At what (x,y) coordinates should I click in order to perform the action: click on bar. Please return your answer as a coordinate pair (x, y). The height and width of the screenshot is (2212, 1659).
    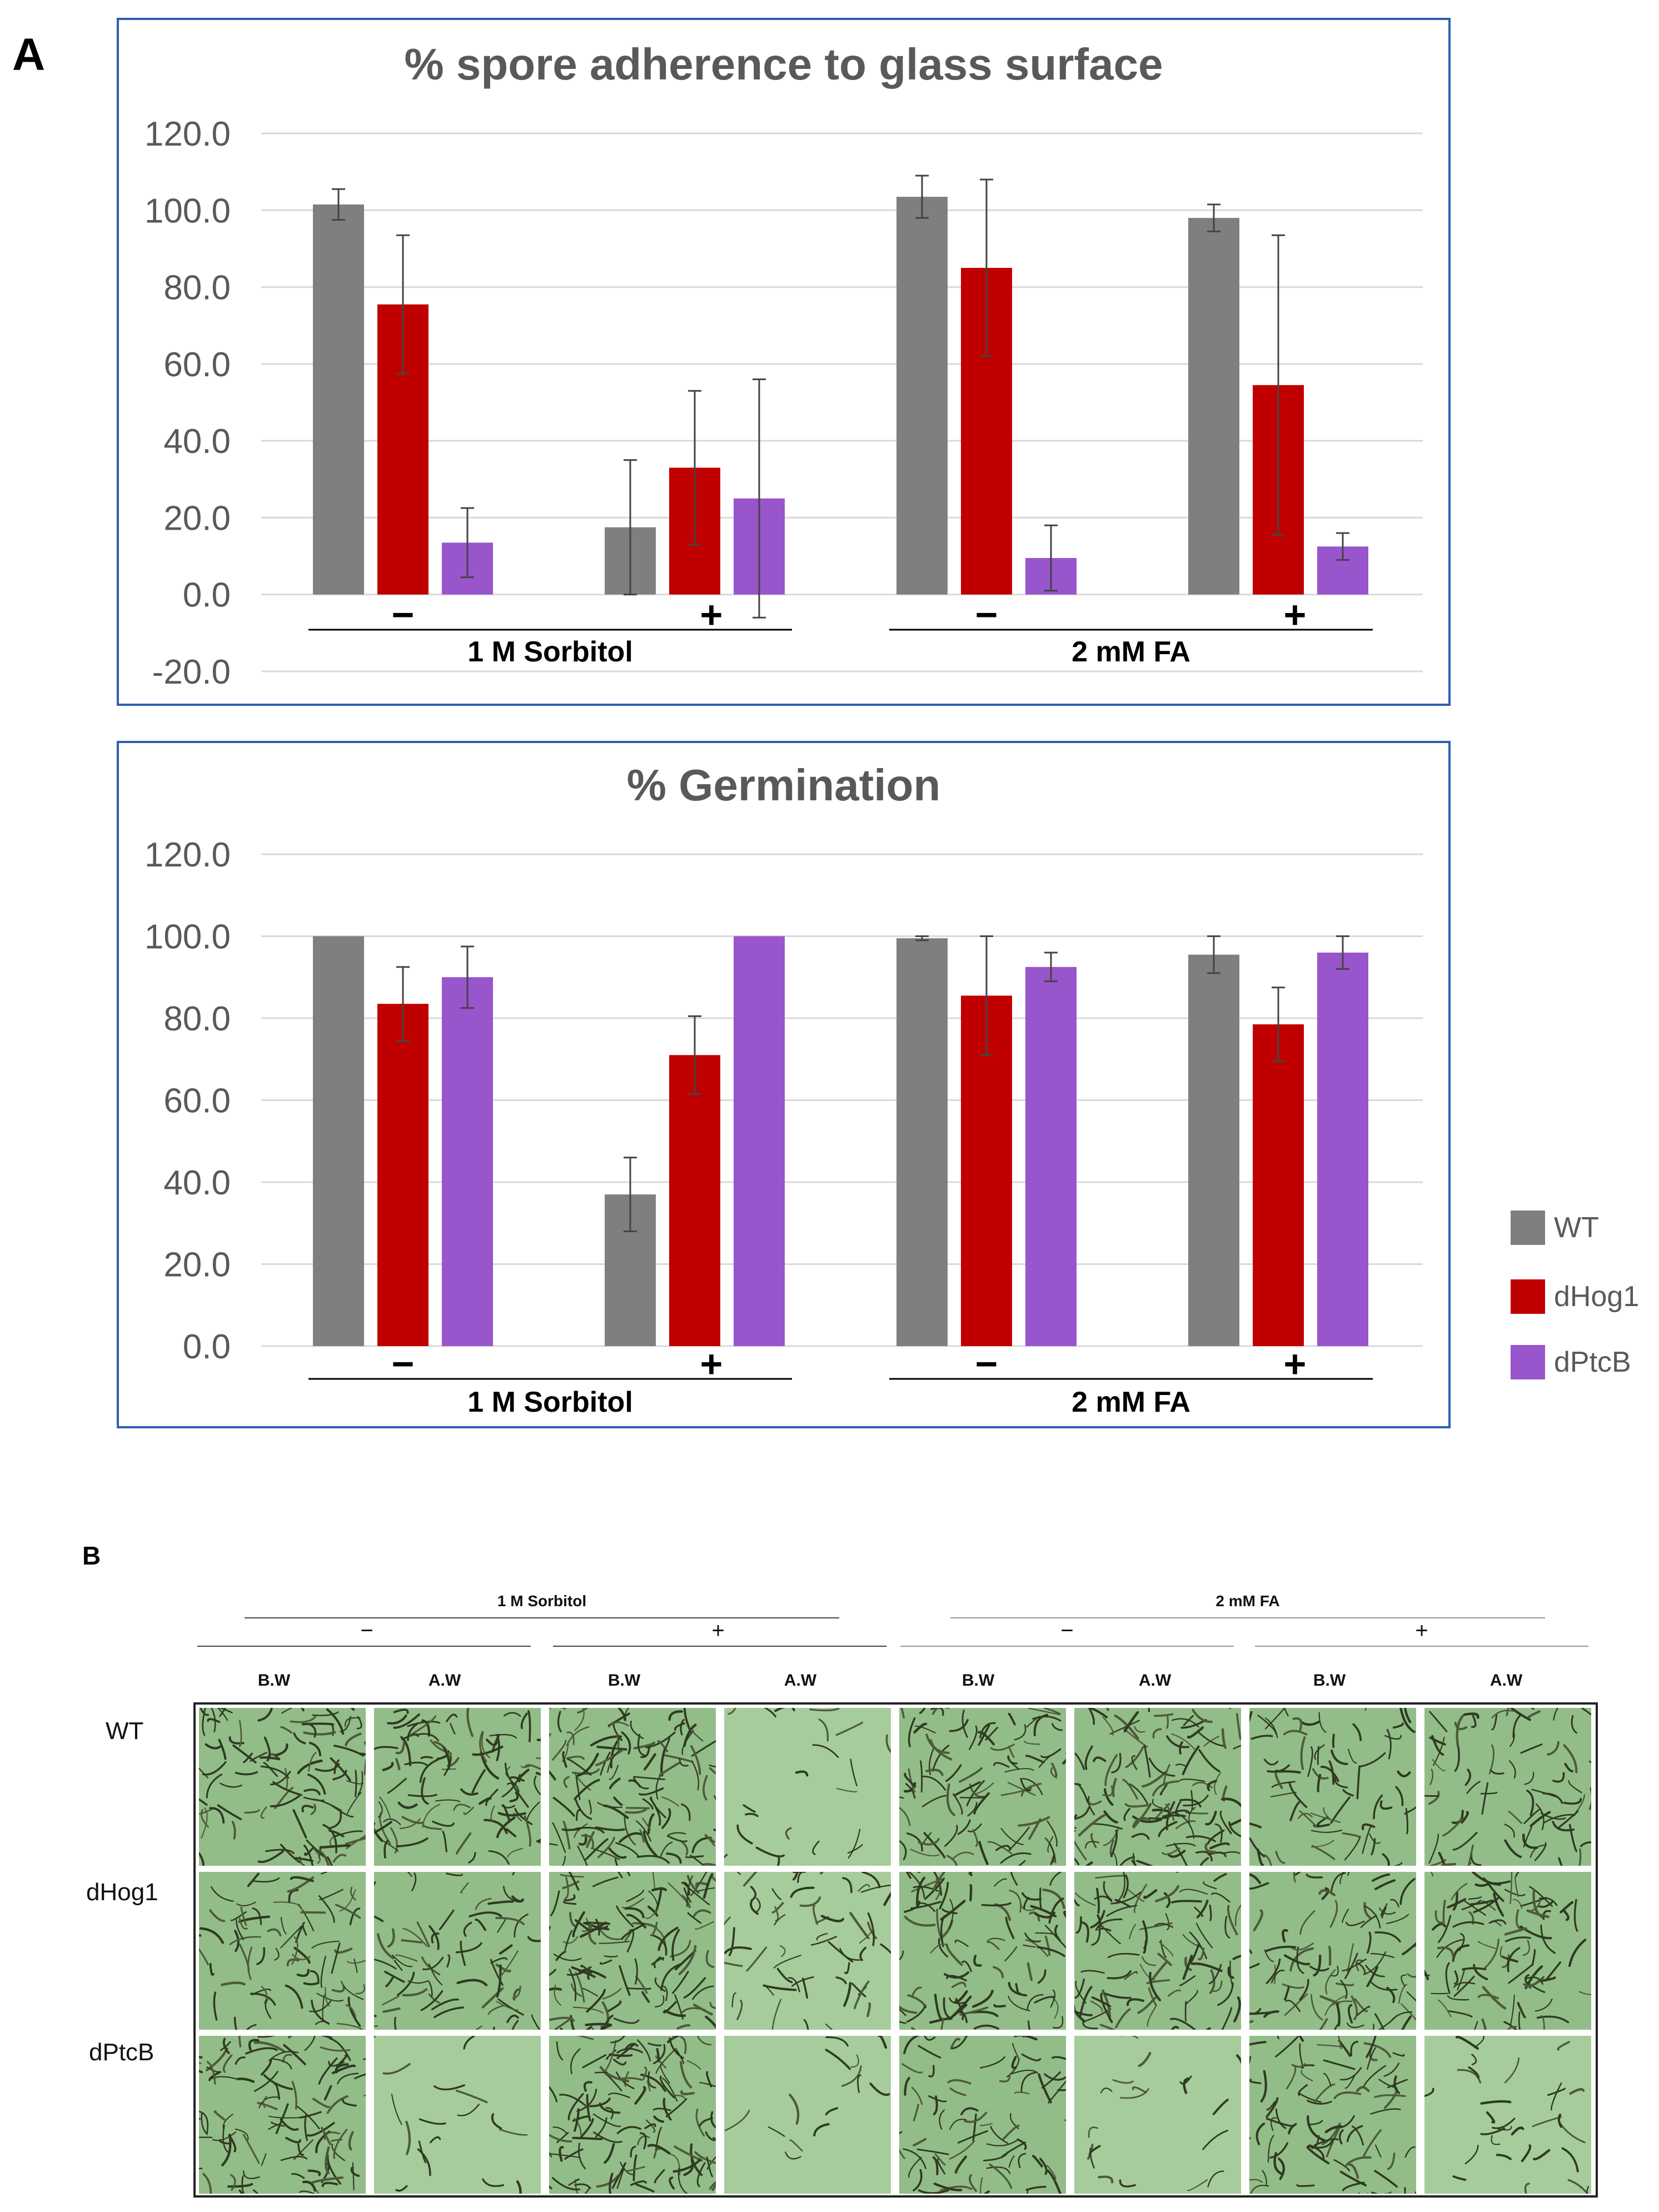
    Looking at the image, I should click on (922, 1142).